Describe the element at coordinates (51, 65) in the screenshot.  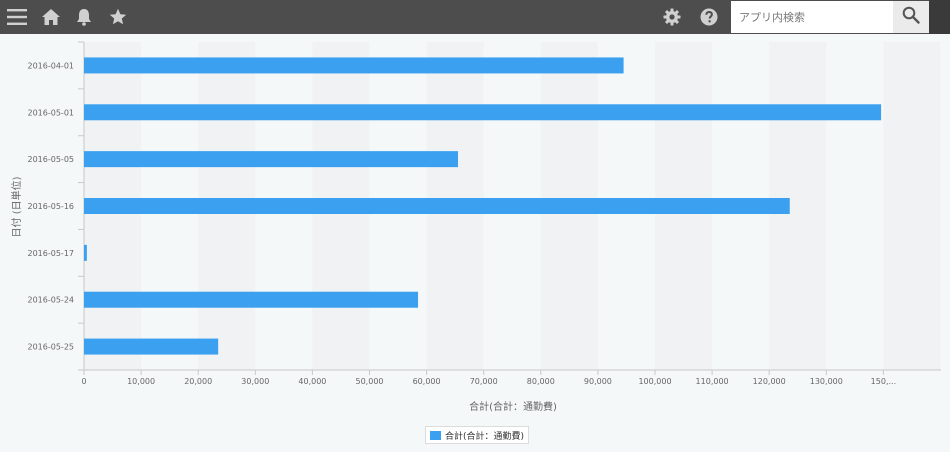
I see `y-tick-label: 2016-04-01` at that location.